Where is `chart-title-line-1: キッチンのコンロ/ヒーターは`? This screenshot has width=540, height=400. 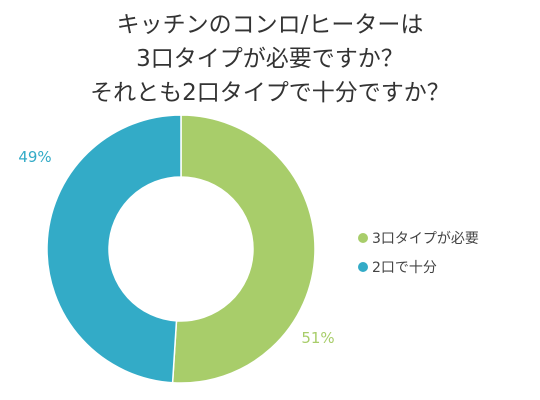
chart-title-line-1: キッチンのコンロ/ヒーターは is located at coordinates (270, 25).